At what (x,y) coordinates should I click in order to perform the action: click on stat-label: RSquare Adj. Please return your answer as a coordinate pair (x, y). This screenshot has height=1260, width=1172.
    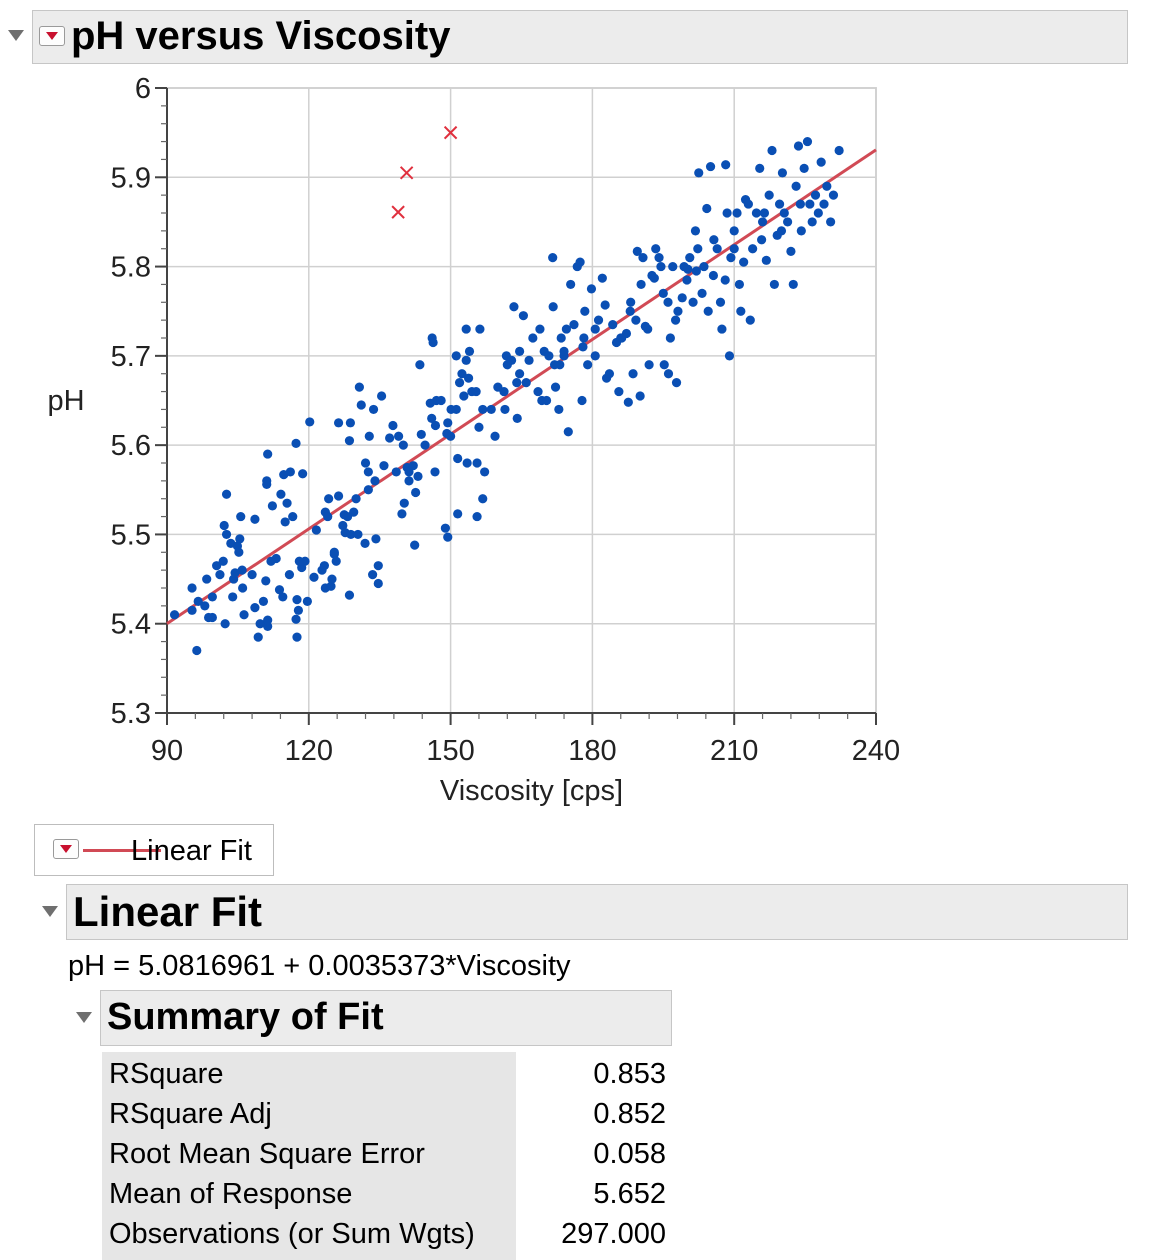
    Looking at the image, I should click on (190, 1114).